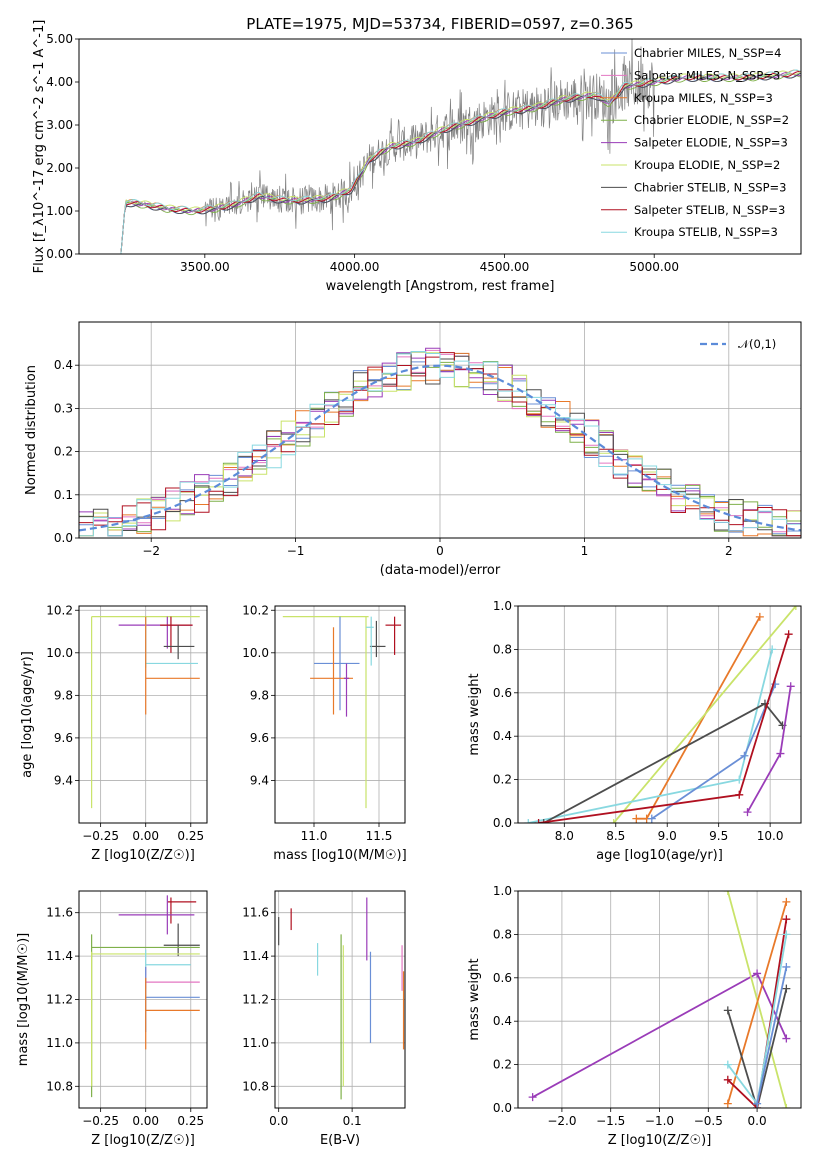 Image resolution: width=819 pixels, height=1170 pixels. What do you see at coordinates (63, 495) in the screenshot?
I see `y-tick-label: 0.1` at bounding box center [63, 495].